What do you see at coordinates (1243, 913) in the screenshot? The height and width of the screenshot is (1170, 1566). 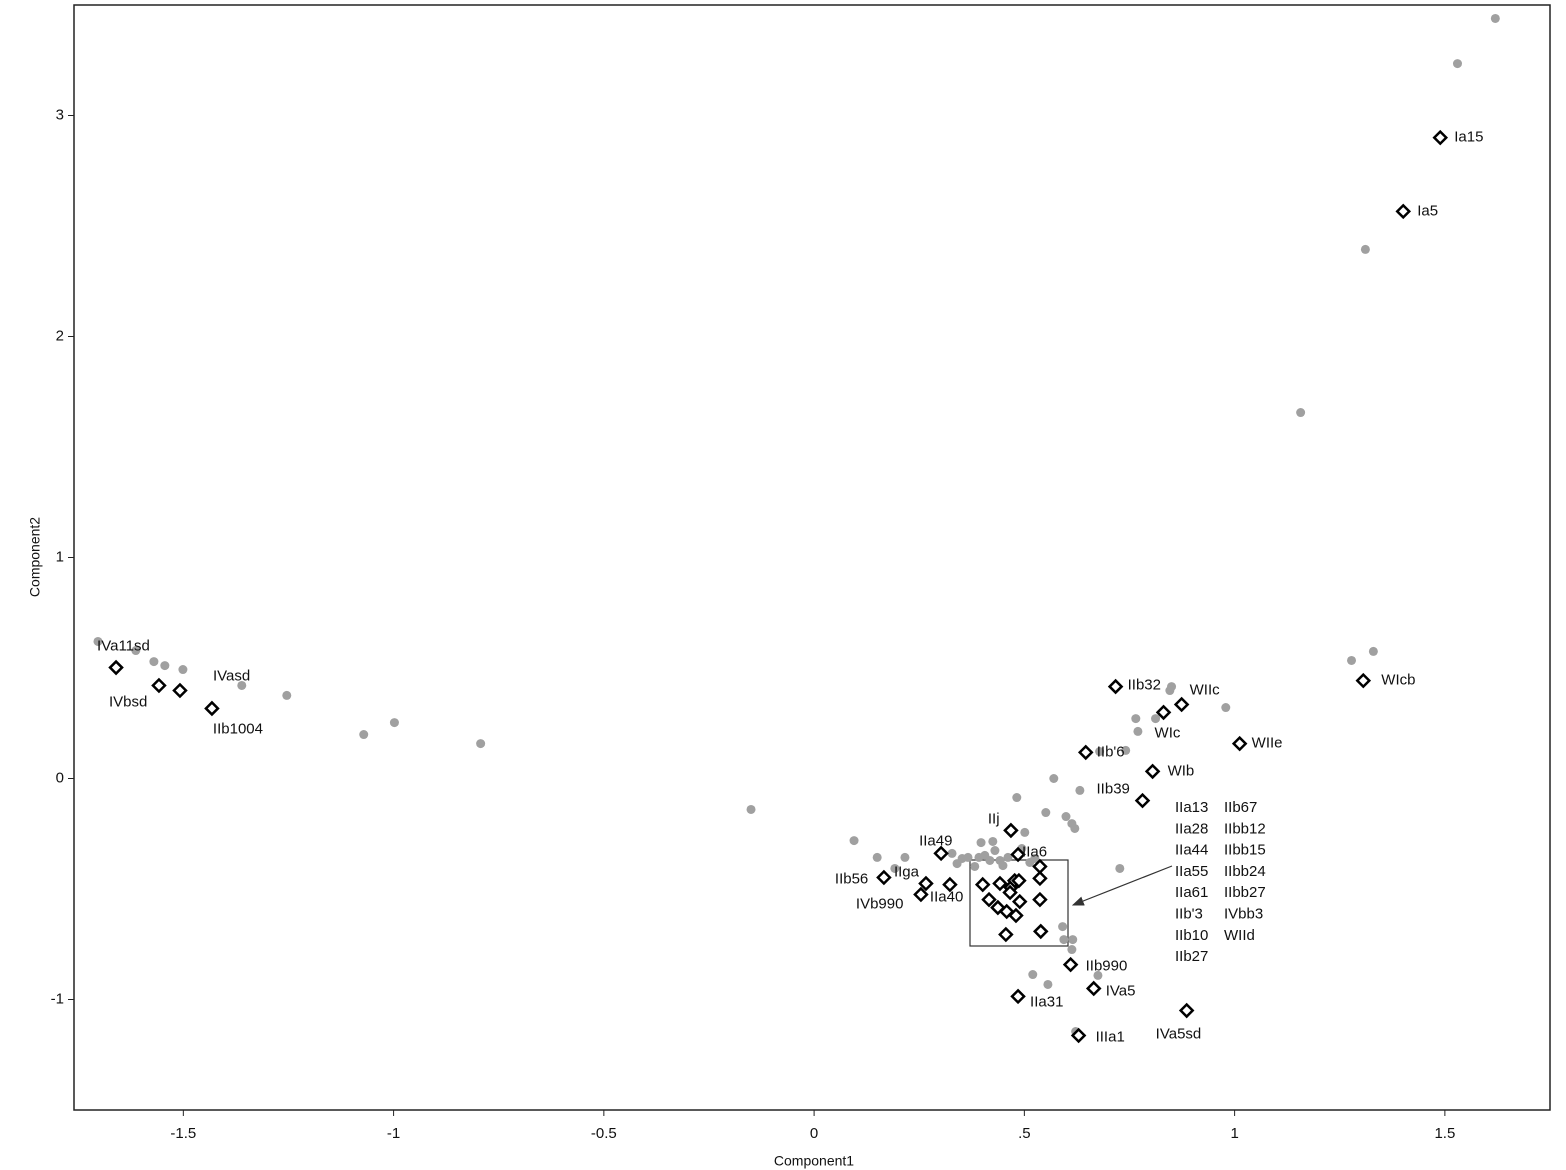 I see `annotation-label: IVbb3` at bounding box center [1243, 913].